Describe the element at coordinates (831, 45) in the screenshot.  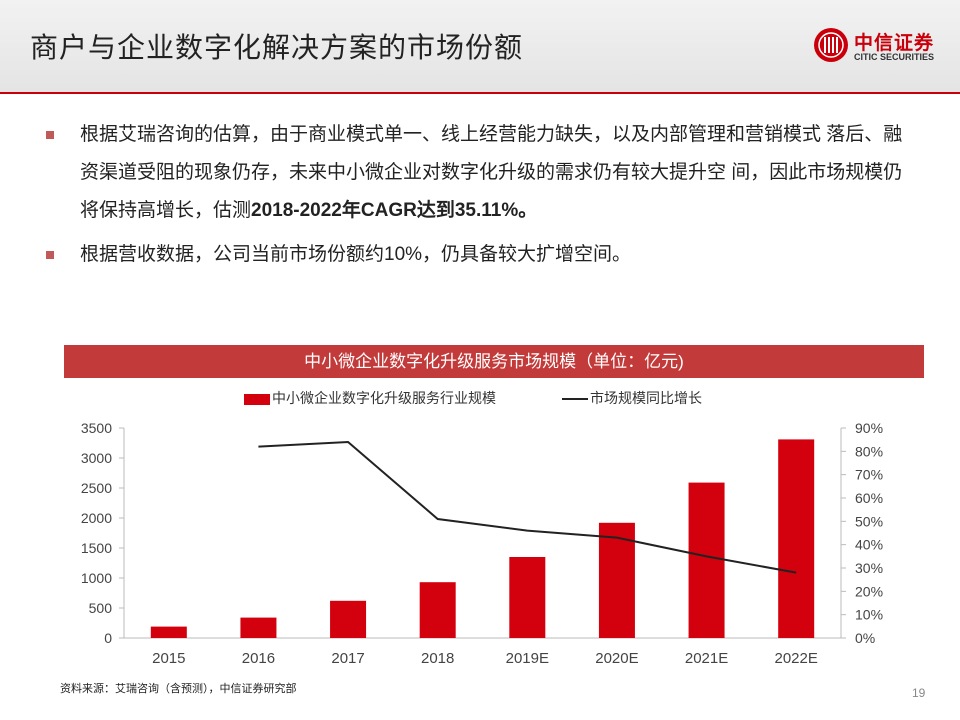
I see `citic-logo-icon` at that location.